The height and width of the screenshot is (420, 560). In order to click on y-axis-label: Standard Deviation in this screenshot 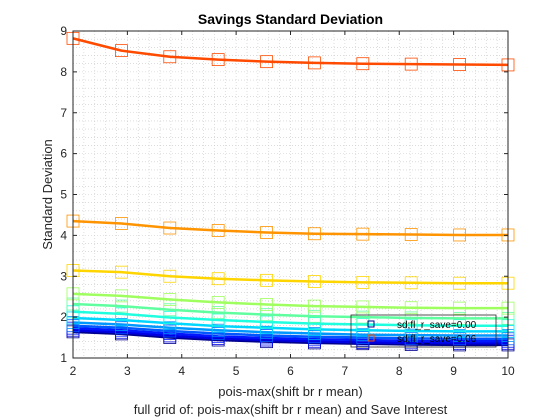, I will do `click(47, 194)`.